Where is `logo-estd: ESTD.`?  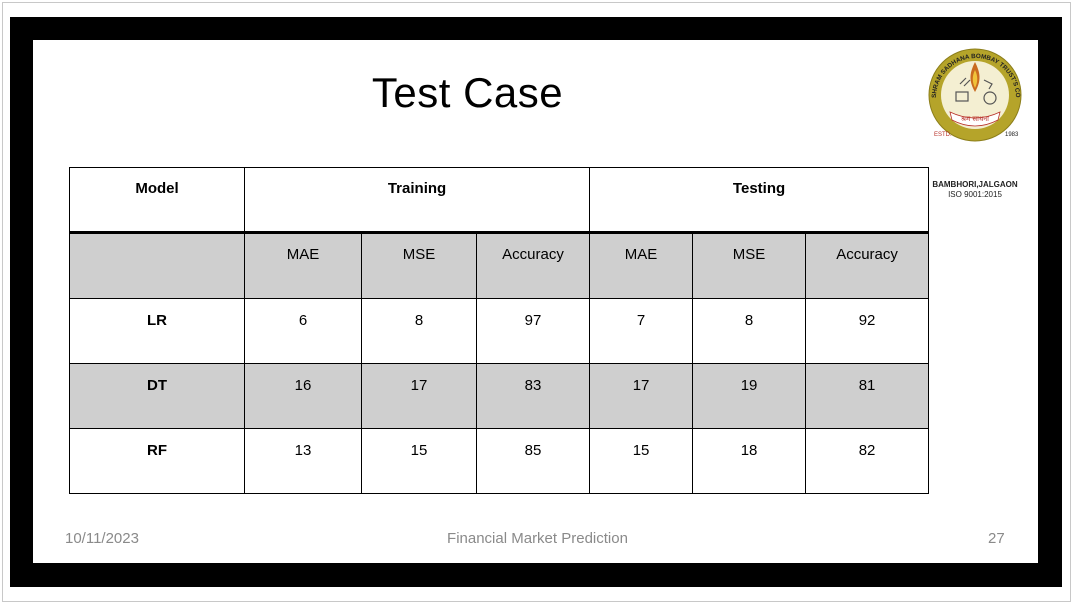 logo-estd: ESTD. is located at coordinates (943, 135).